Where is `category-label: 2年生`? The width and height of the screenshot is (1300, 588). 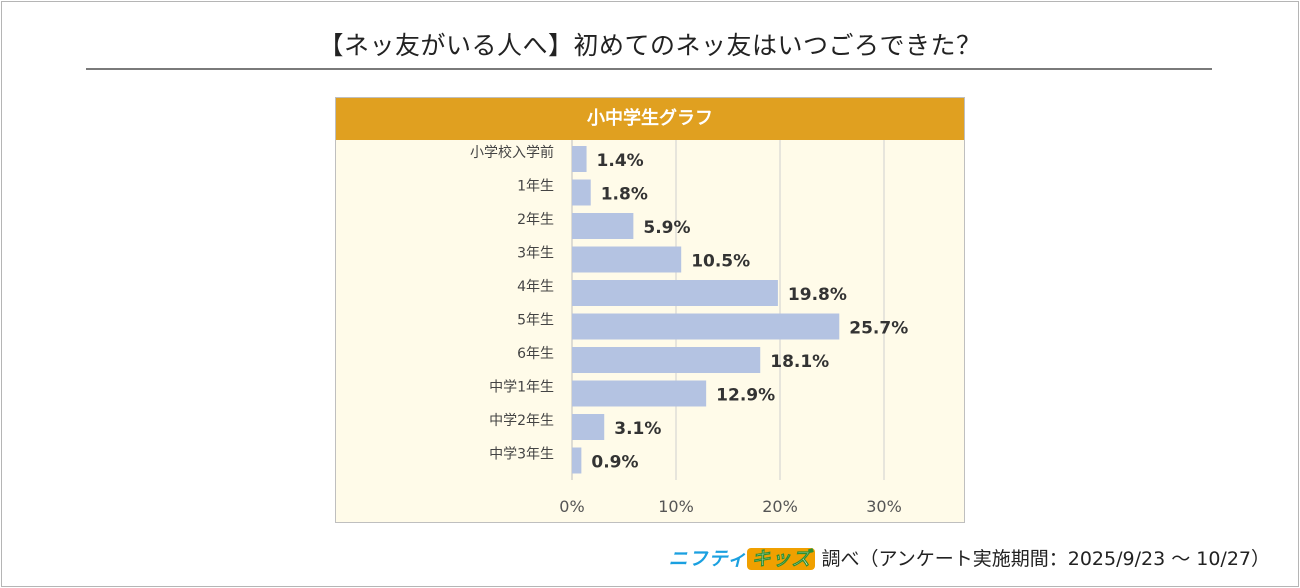 category-label: 2年生 is located at coordinates (535, 220).